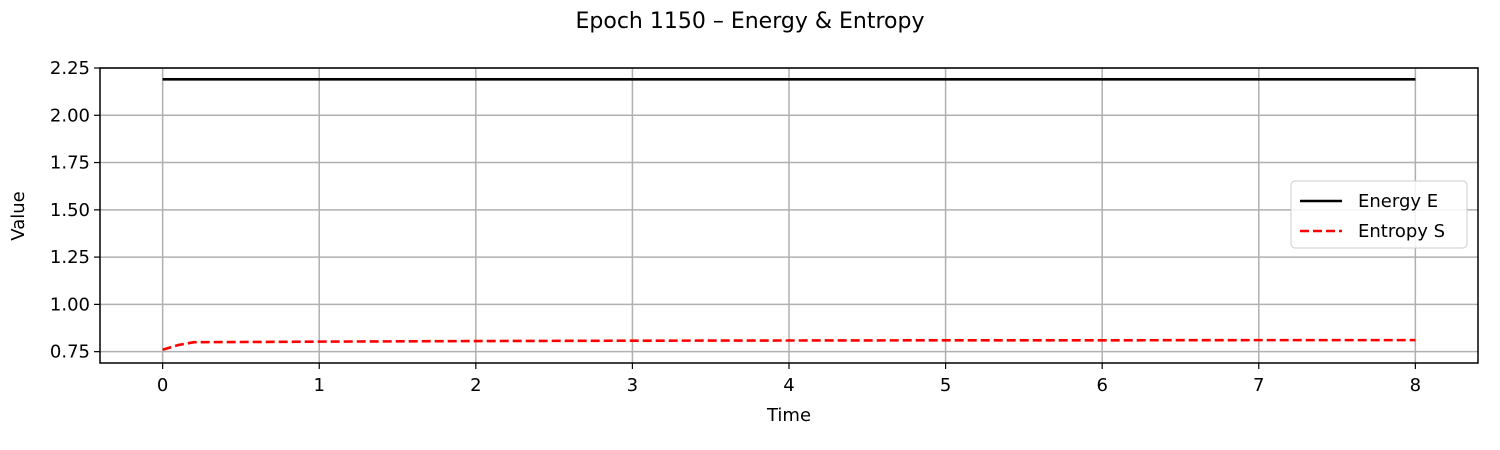  I want to click on chart-title: Epoch 1150 – Energy & Entropy, so click(750, 21).